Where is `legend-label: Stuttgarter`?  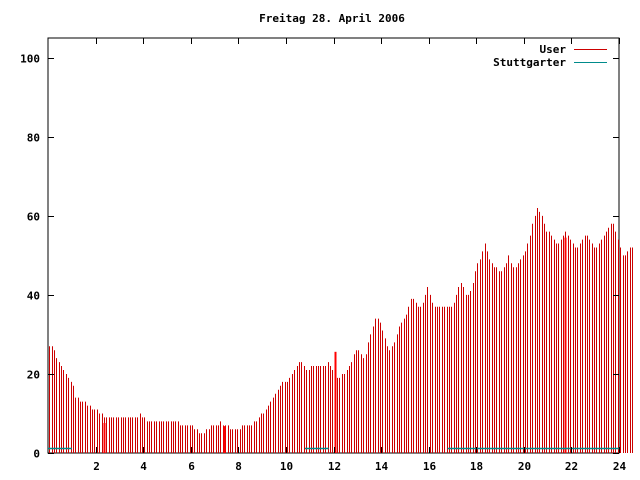
legend-label: Stuttgarter is located at coordinates (529, 62).